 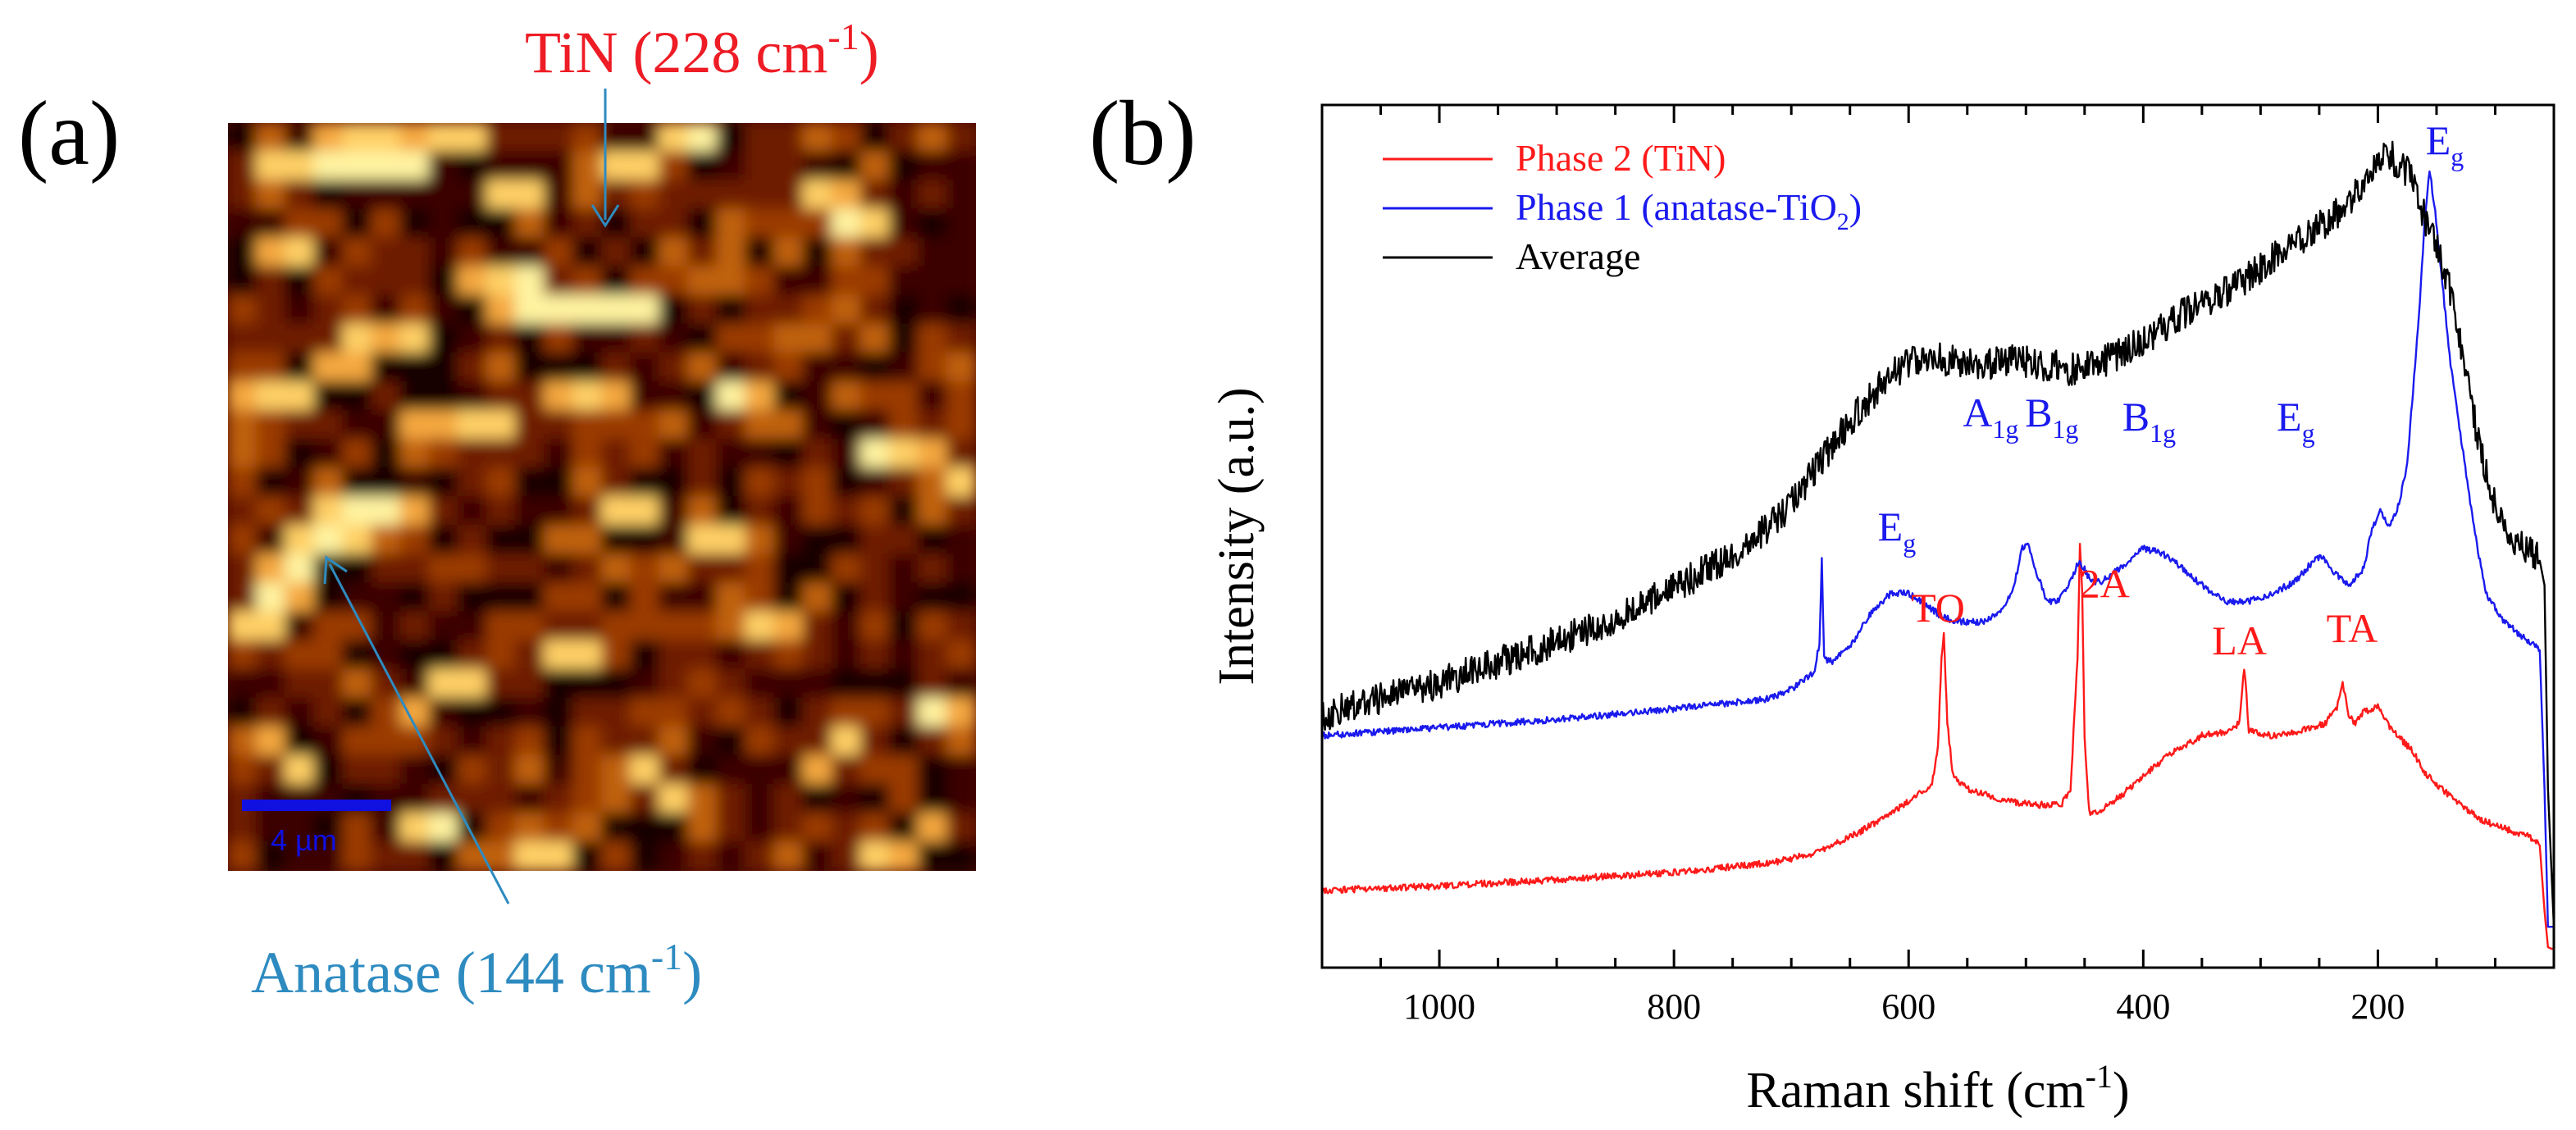 I want to click on peak-label: Eg, so click(x=2445, y=144).